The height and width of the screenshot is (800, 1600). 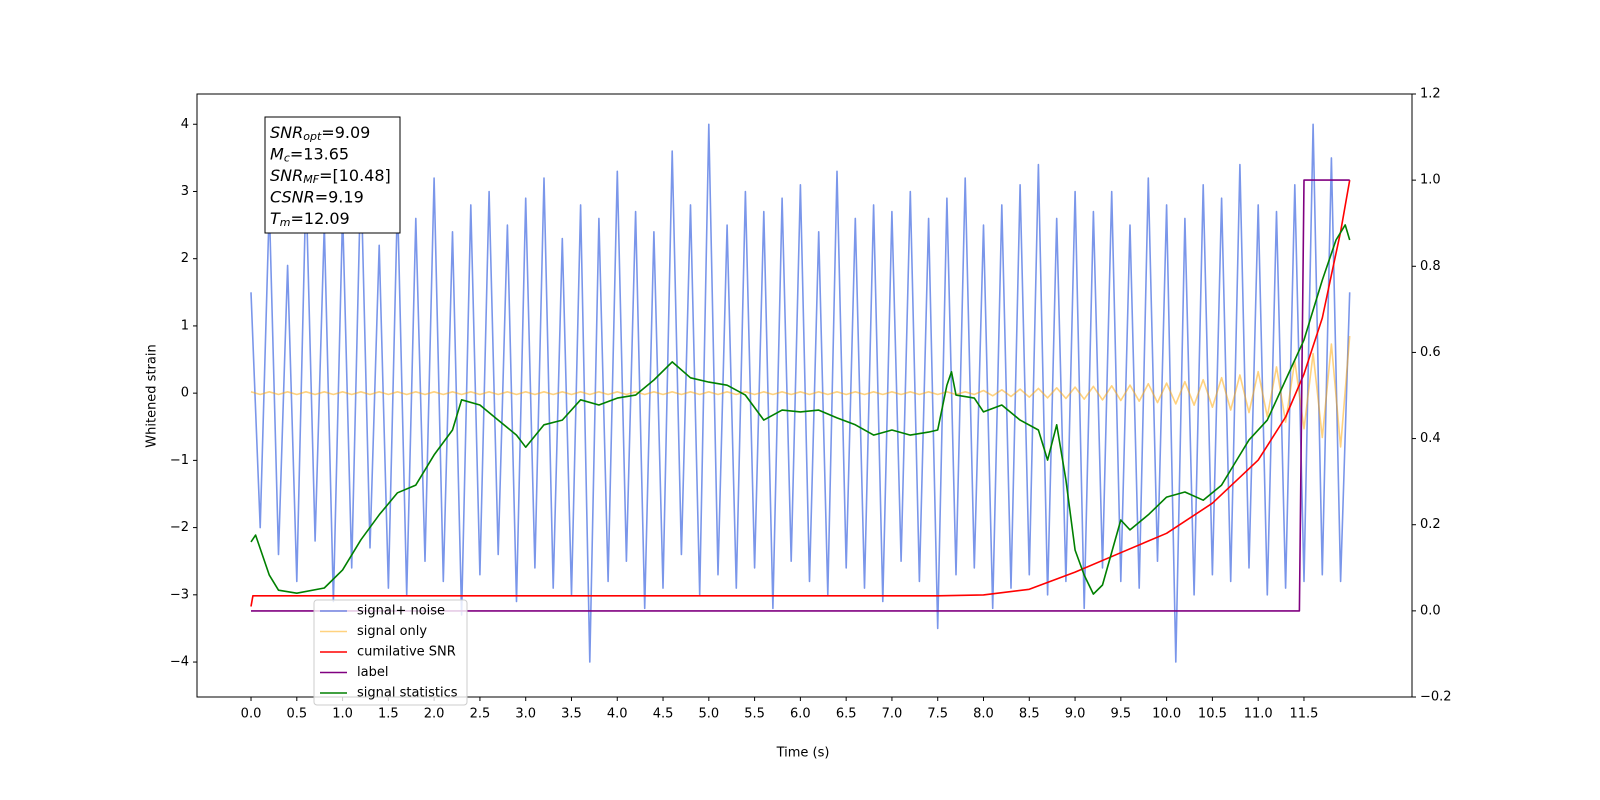 I want to click on annotation-subscript: m, so click(x=285, y=222).